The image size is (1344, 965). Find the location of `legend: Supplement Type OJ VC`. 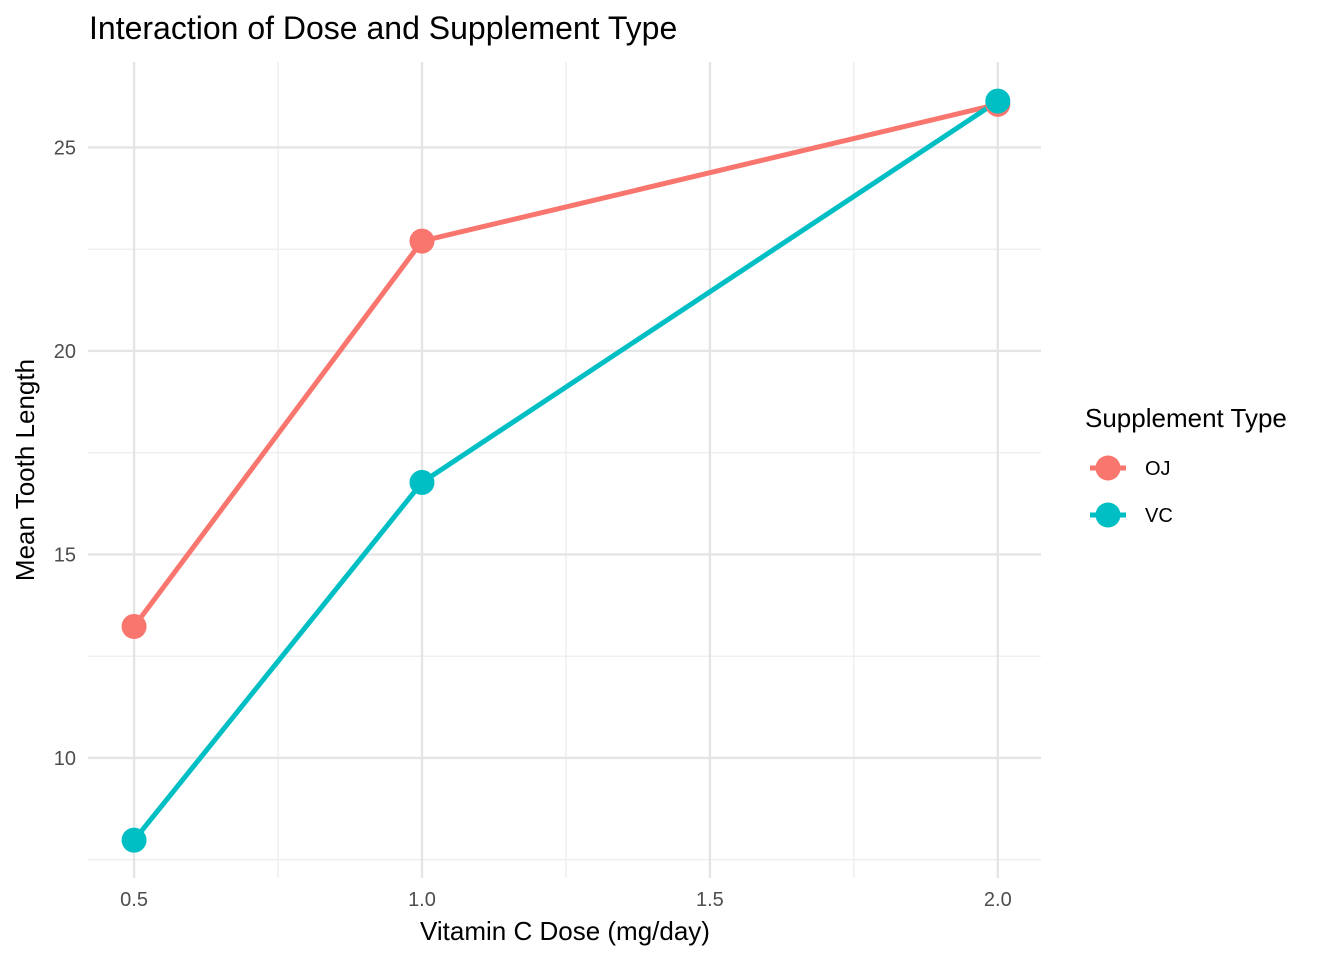

legend: Supplement Type OJ VC is located at coordinates (1186, 465).